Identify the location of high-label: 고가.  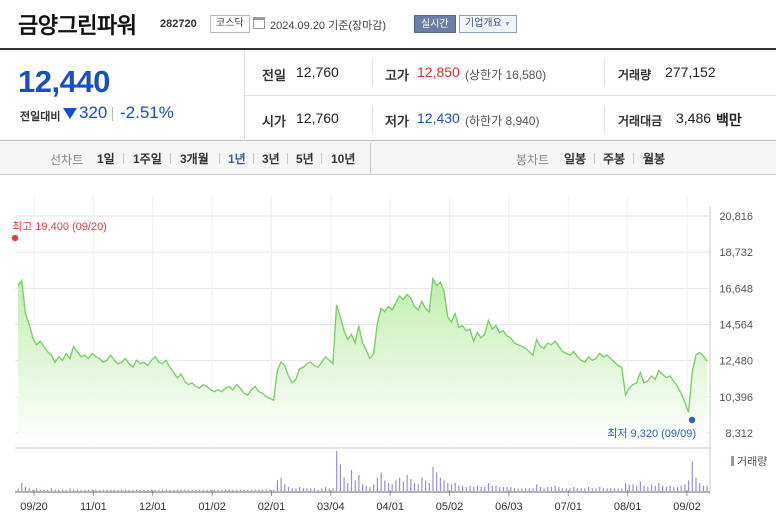
(397, 75).